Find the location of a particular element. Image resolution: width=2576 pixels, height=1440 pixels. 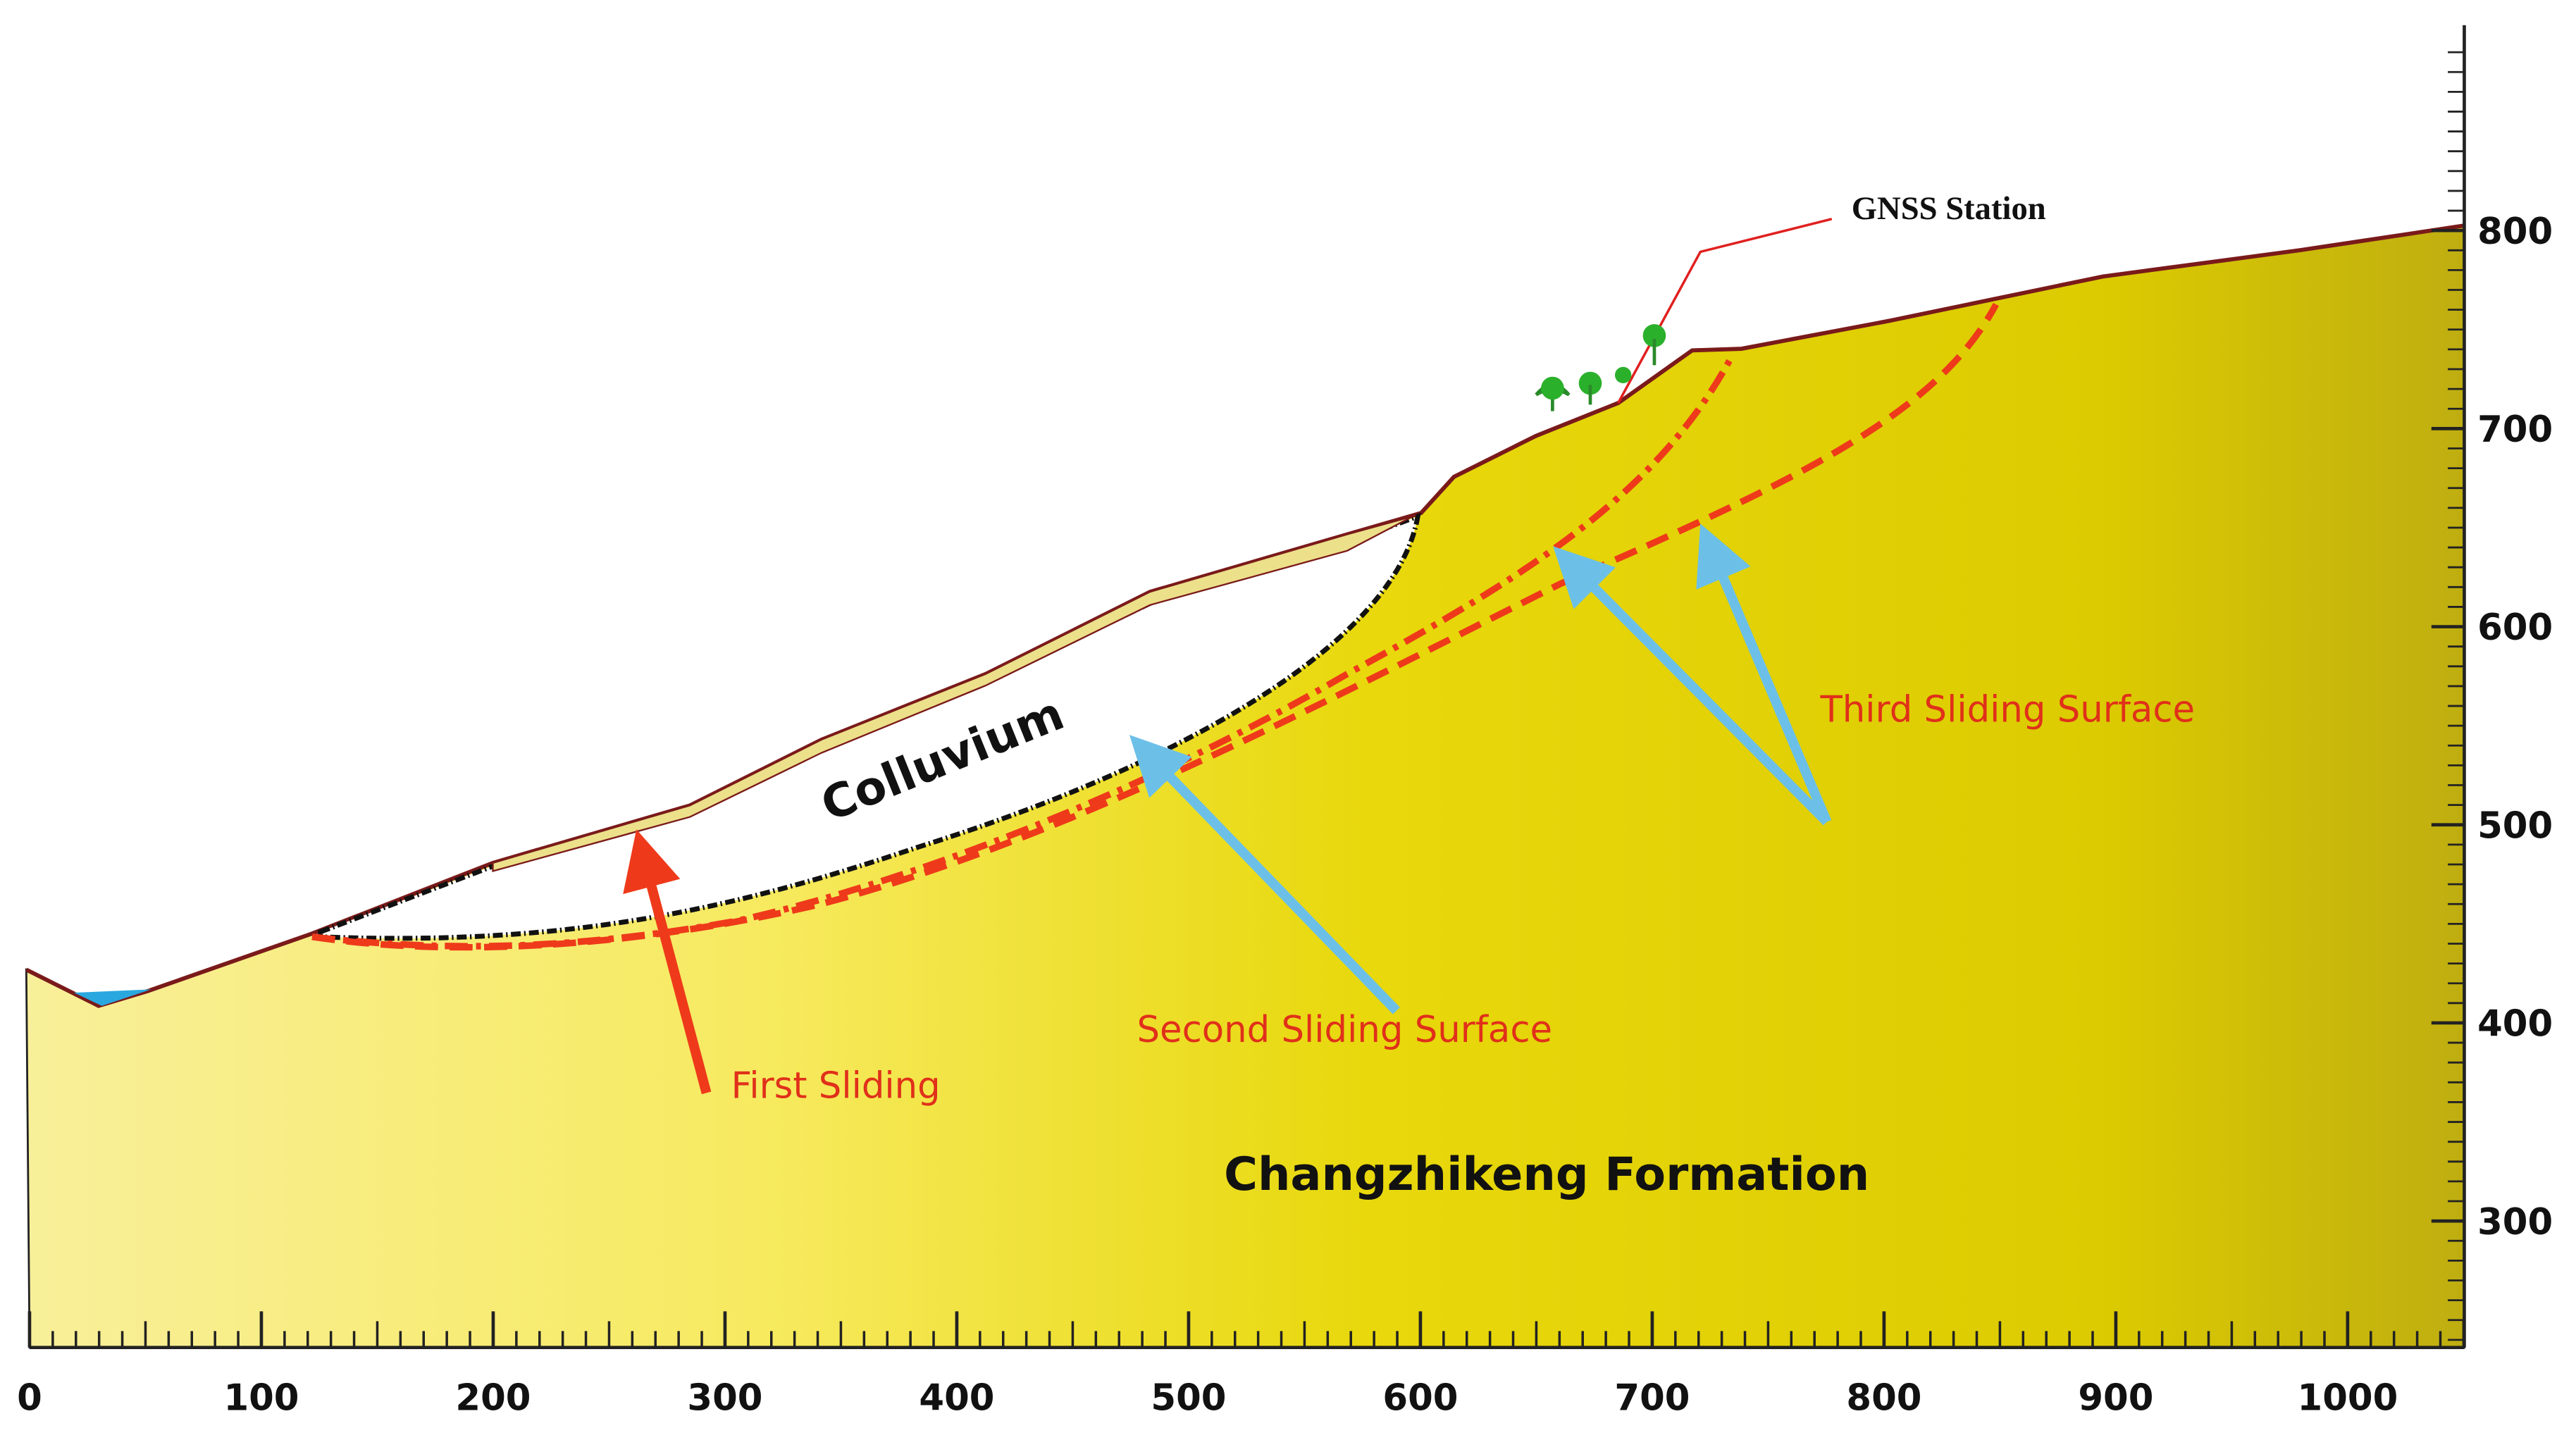

x-tick-label: 200 is located at coordinates (493, 1398).